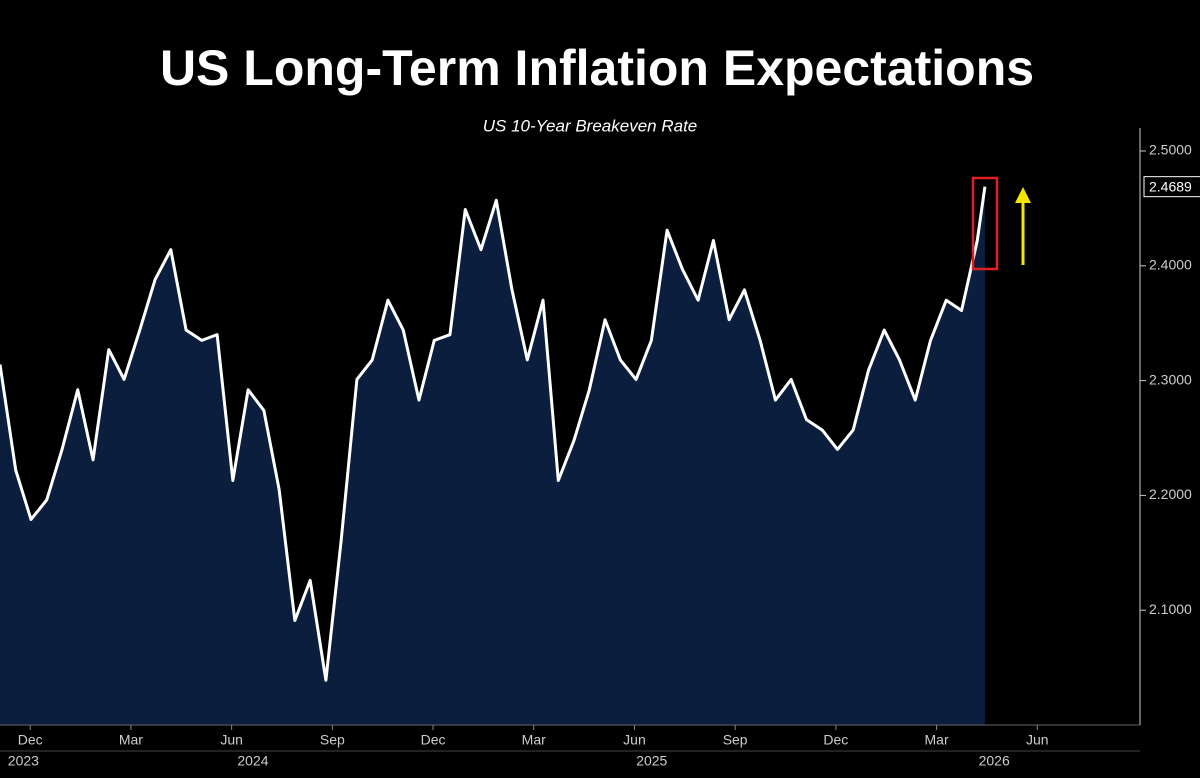 Image resolution: width=1200 pixels, height=778 pixels. Describe the element at coordinates (1023, 195) in the screenshot. I see `arrow-head` at that location.